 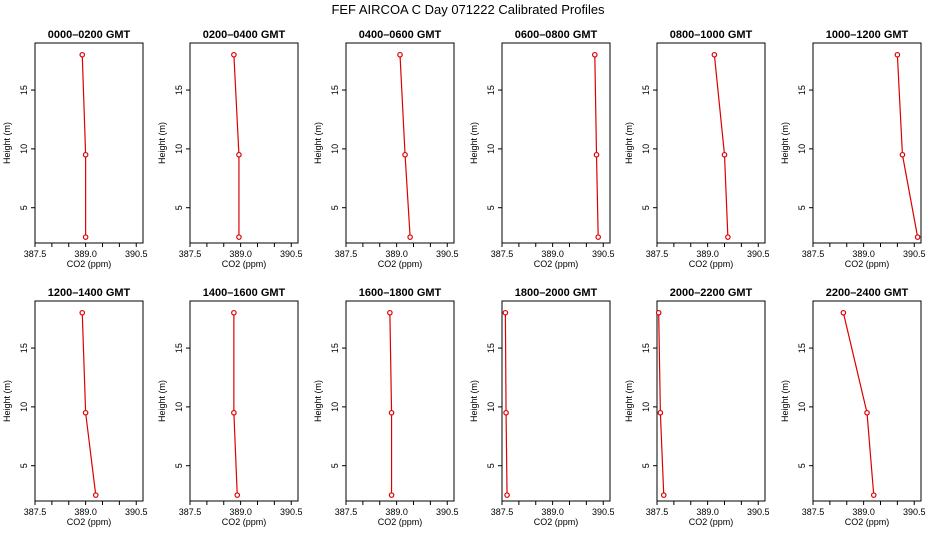 I want to click on panel-title: 2000–2200 GMT, so click(x=711, y=293).